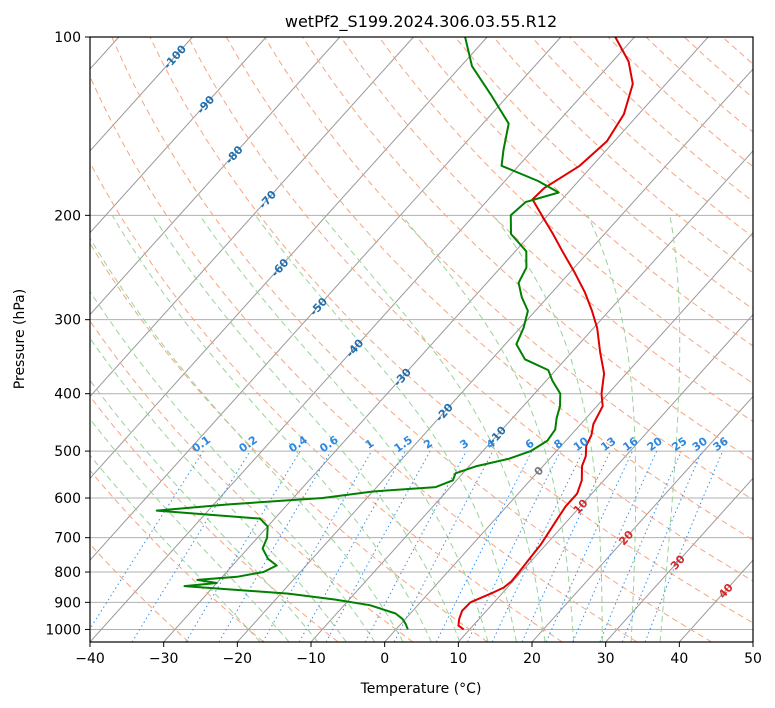  I want to click on y-tick-label: 500, so click(67, 452).